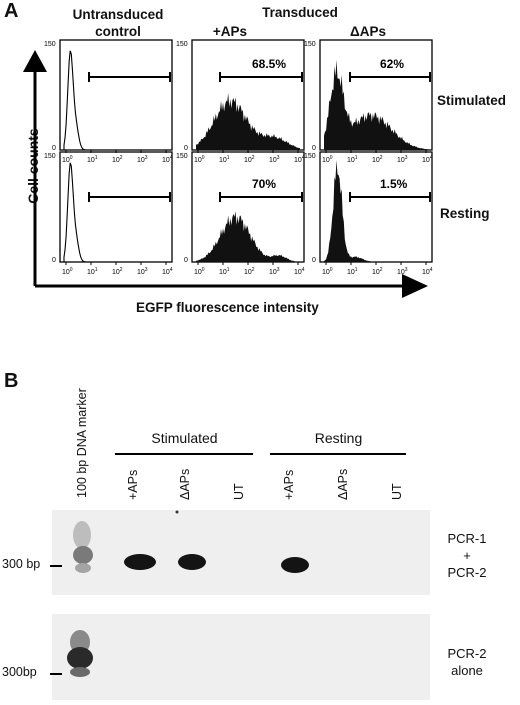 This screenshot has width=520, height=705. Describe the element at coordinates (467, 572) in the screenshot. I see `gel1-label-line3: PCR-2` at that location.